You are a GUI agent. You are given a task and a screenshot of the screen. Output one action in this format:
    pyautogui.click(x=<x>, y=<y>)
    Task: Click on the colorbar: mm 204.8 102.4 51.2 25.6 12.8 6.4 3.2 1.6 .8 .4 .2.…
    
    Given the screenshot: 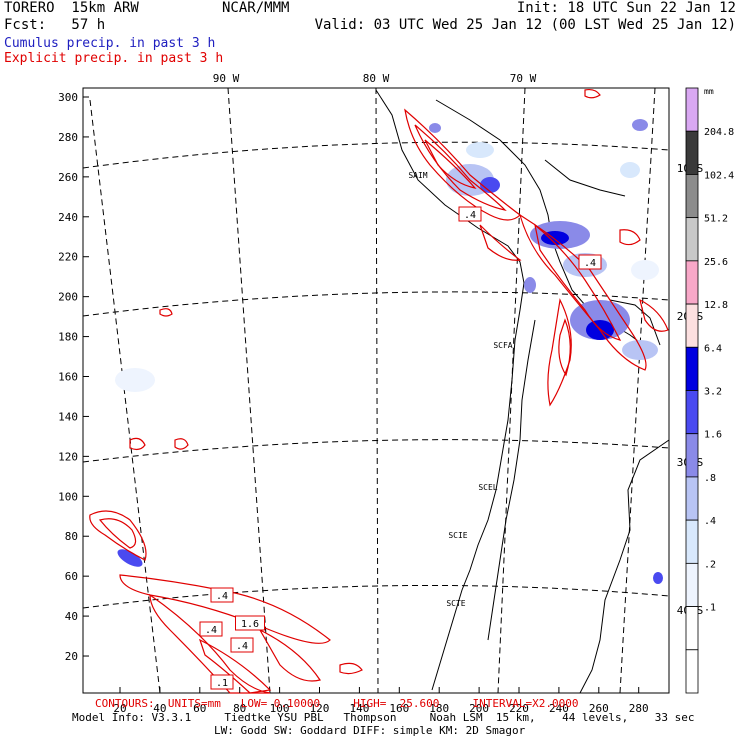 What is the action you would take?
    pyautogui.click(x=709, y=390)
    